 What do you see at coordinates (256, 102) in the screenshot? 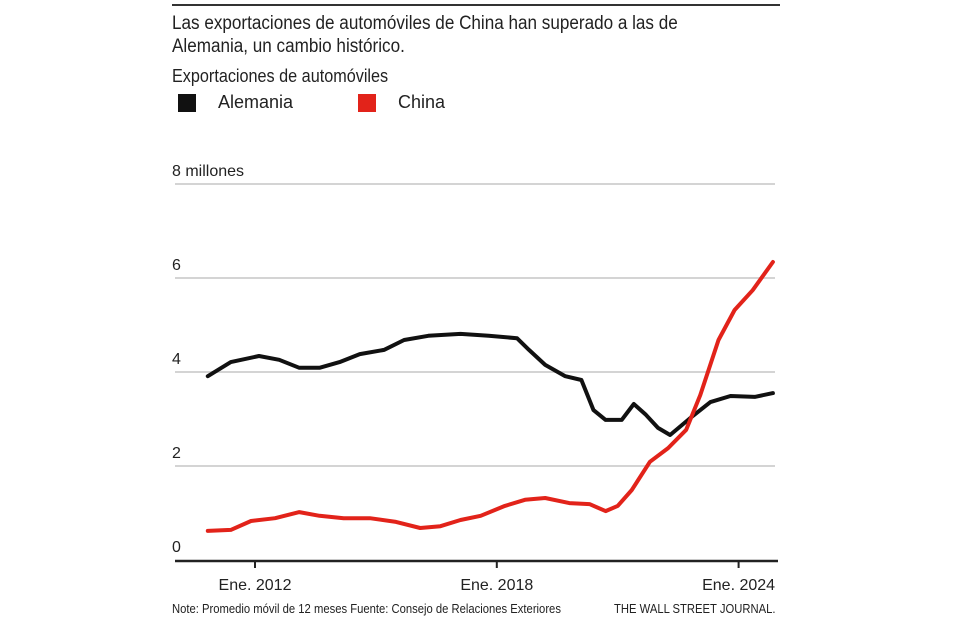
I see `legend-label-alemania: Alemania` at bounding box center [256, 102].